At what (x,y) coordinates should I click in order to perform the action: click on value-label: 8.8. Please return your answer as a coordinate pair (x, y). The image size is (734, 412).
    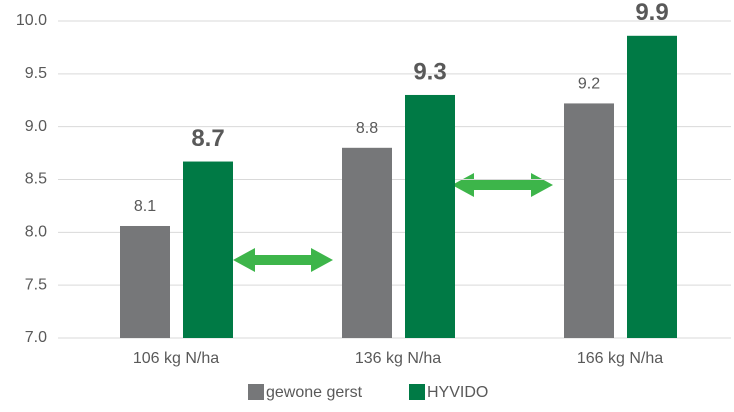
    Looking at the image, I should click on (367, 128).